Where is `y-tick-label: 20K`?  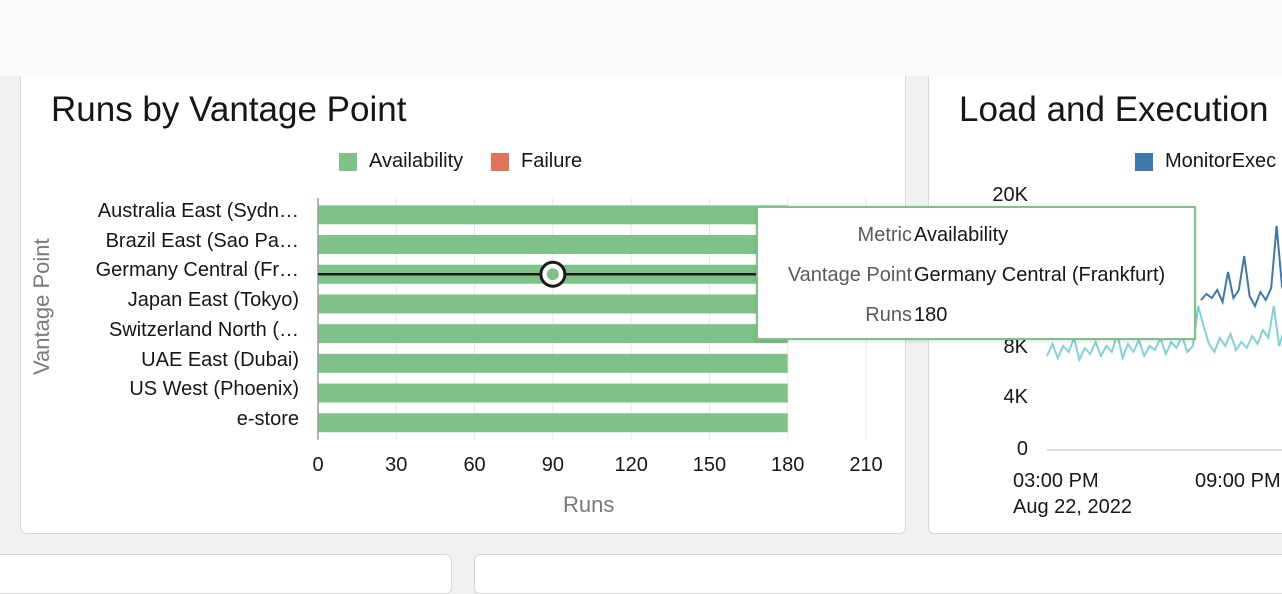
y-tick-label: 20K is located at coordinates (1010, 195).